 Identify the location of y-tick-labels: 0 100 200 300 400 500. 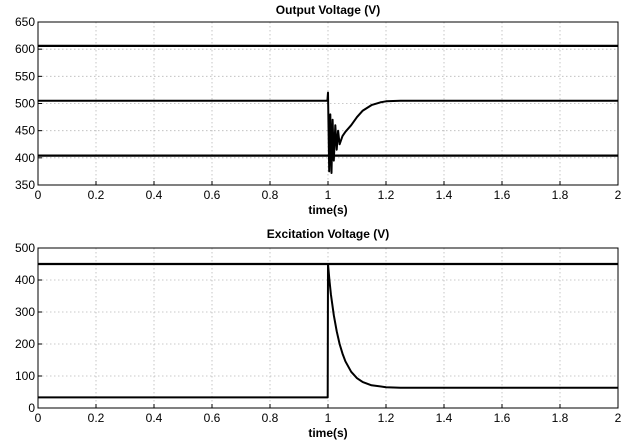
(25, 328).